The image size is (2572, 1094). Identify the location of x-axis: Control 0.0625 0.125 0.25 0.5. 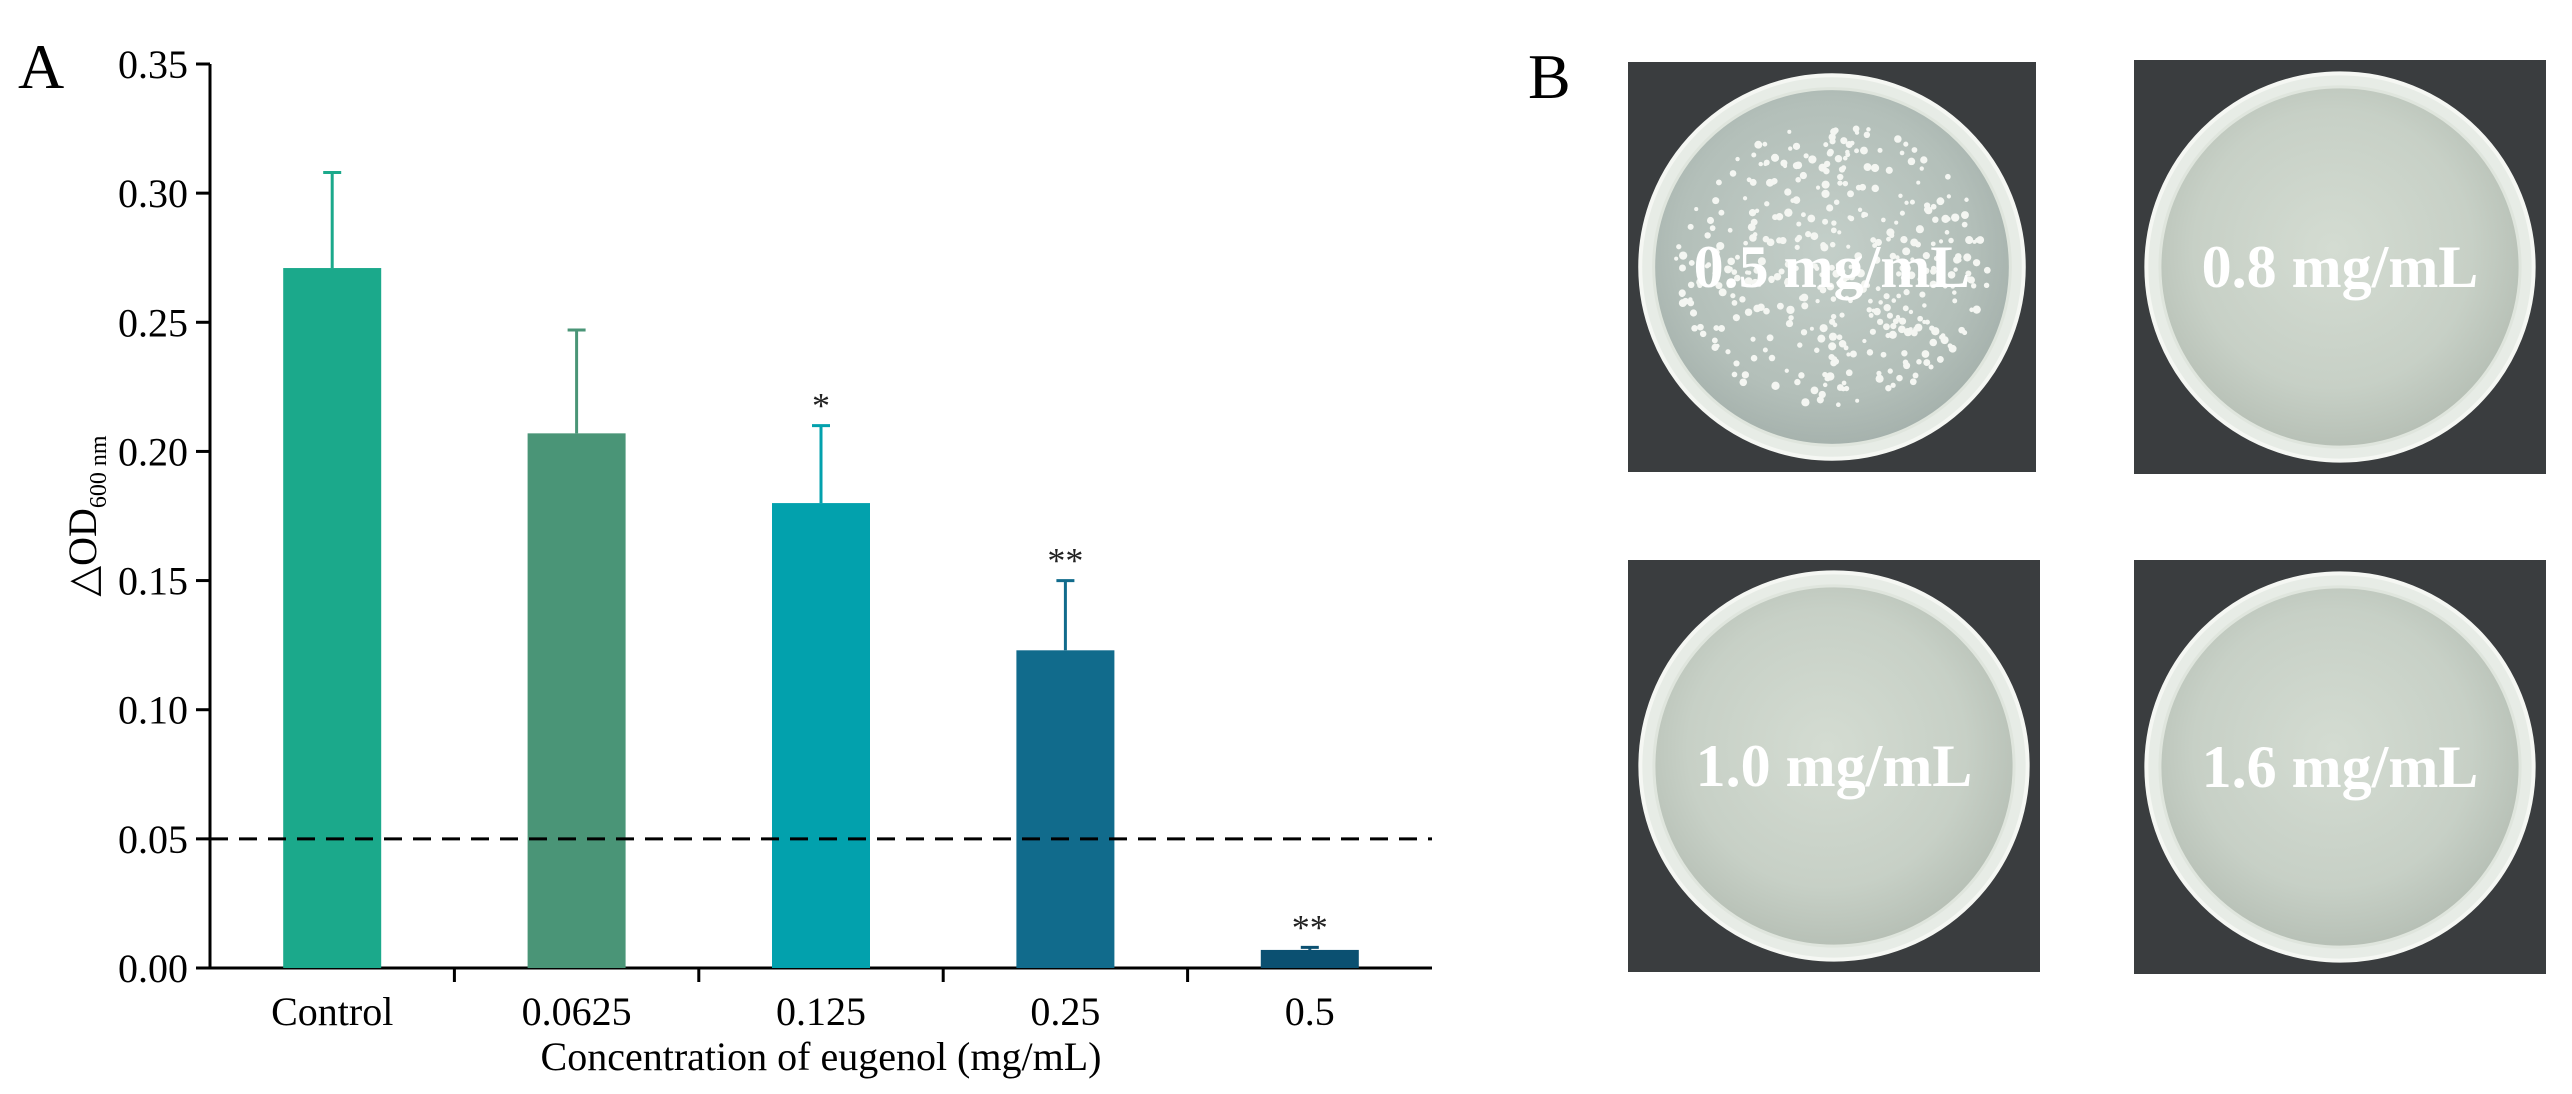
(821, 1000).